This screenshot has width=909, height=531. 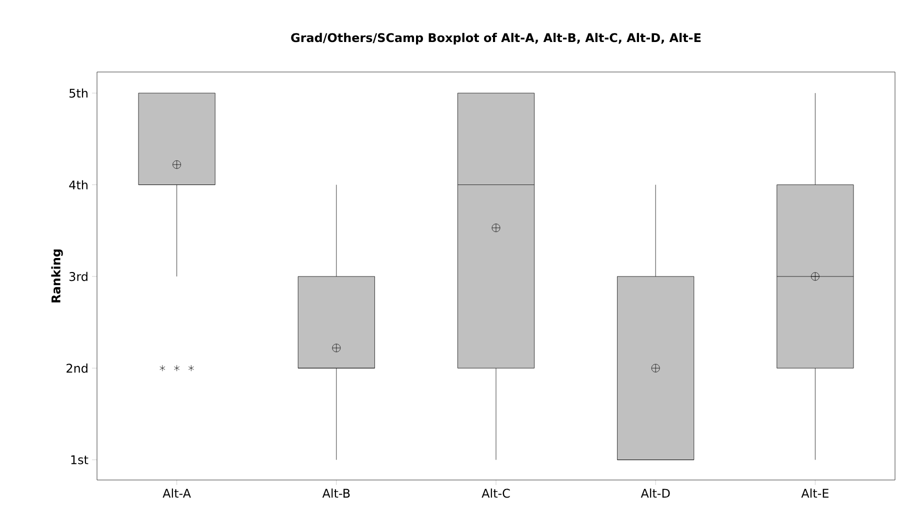 What do you see at coordinates (57, 276) in the screenshot?
I see `y-axis-title: Ranking` at bounding box center [57, 276].